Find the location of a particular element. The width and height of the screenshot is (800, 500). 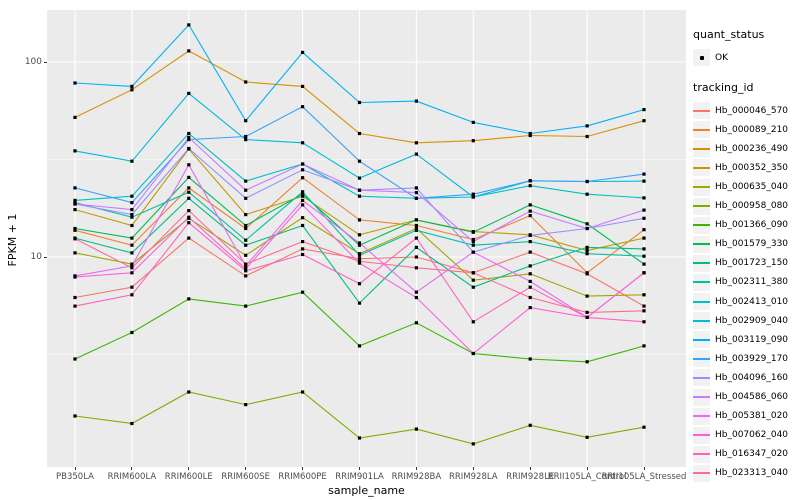

legend-label: Hb_000046_570 is located at coordinates (752, 110).